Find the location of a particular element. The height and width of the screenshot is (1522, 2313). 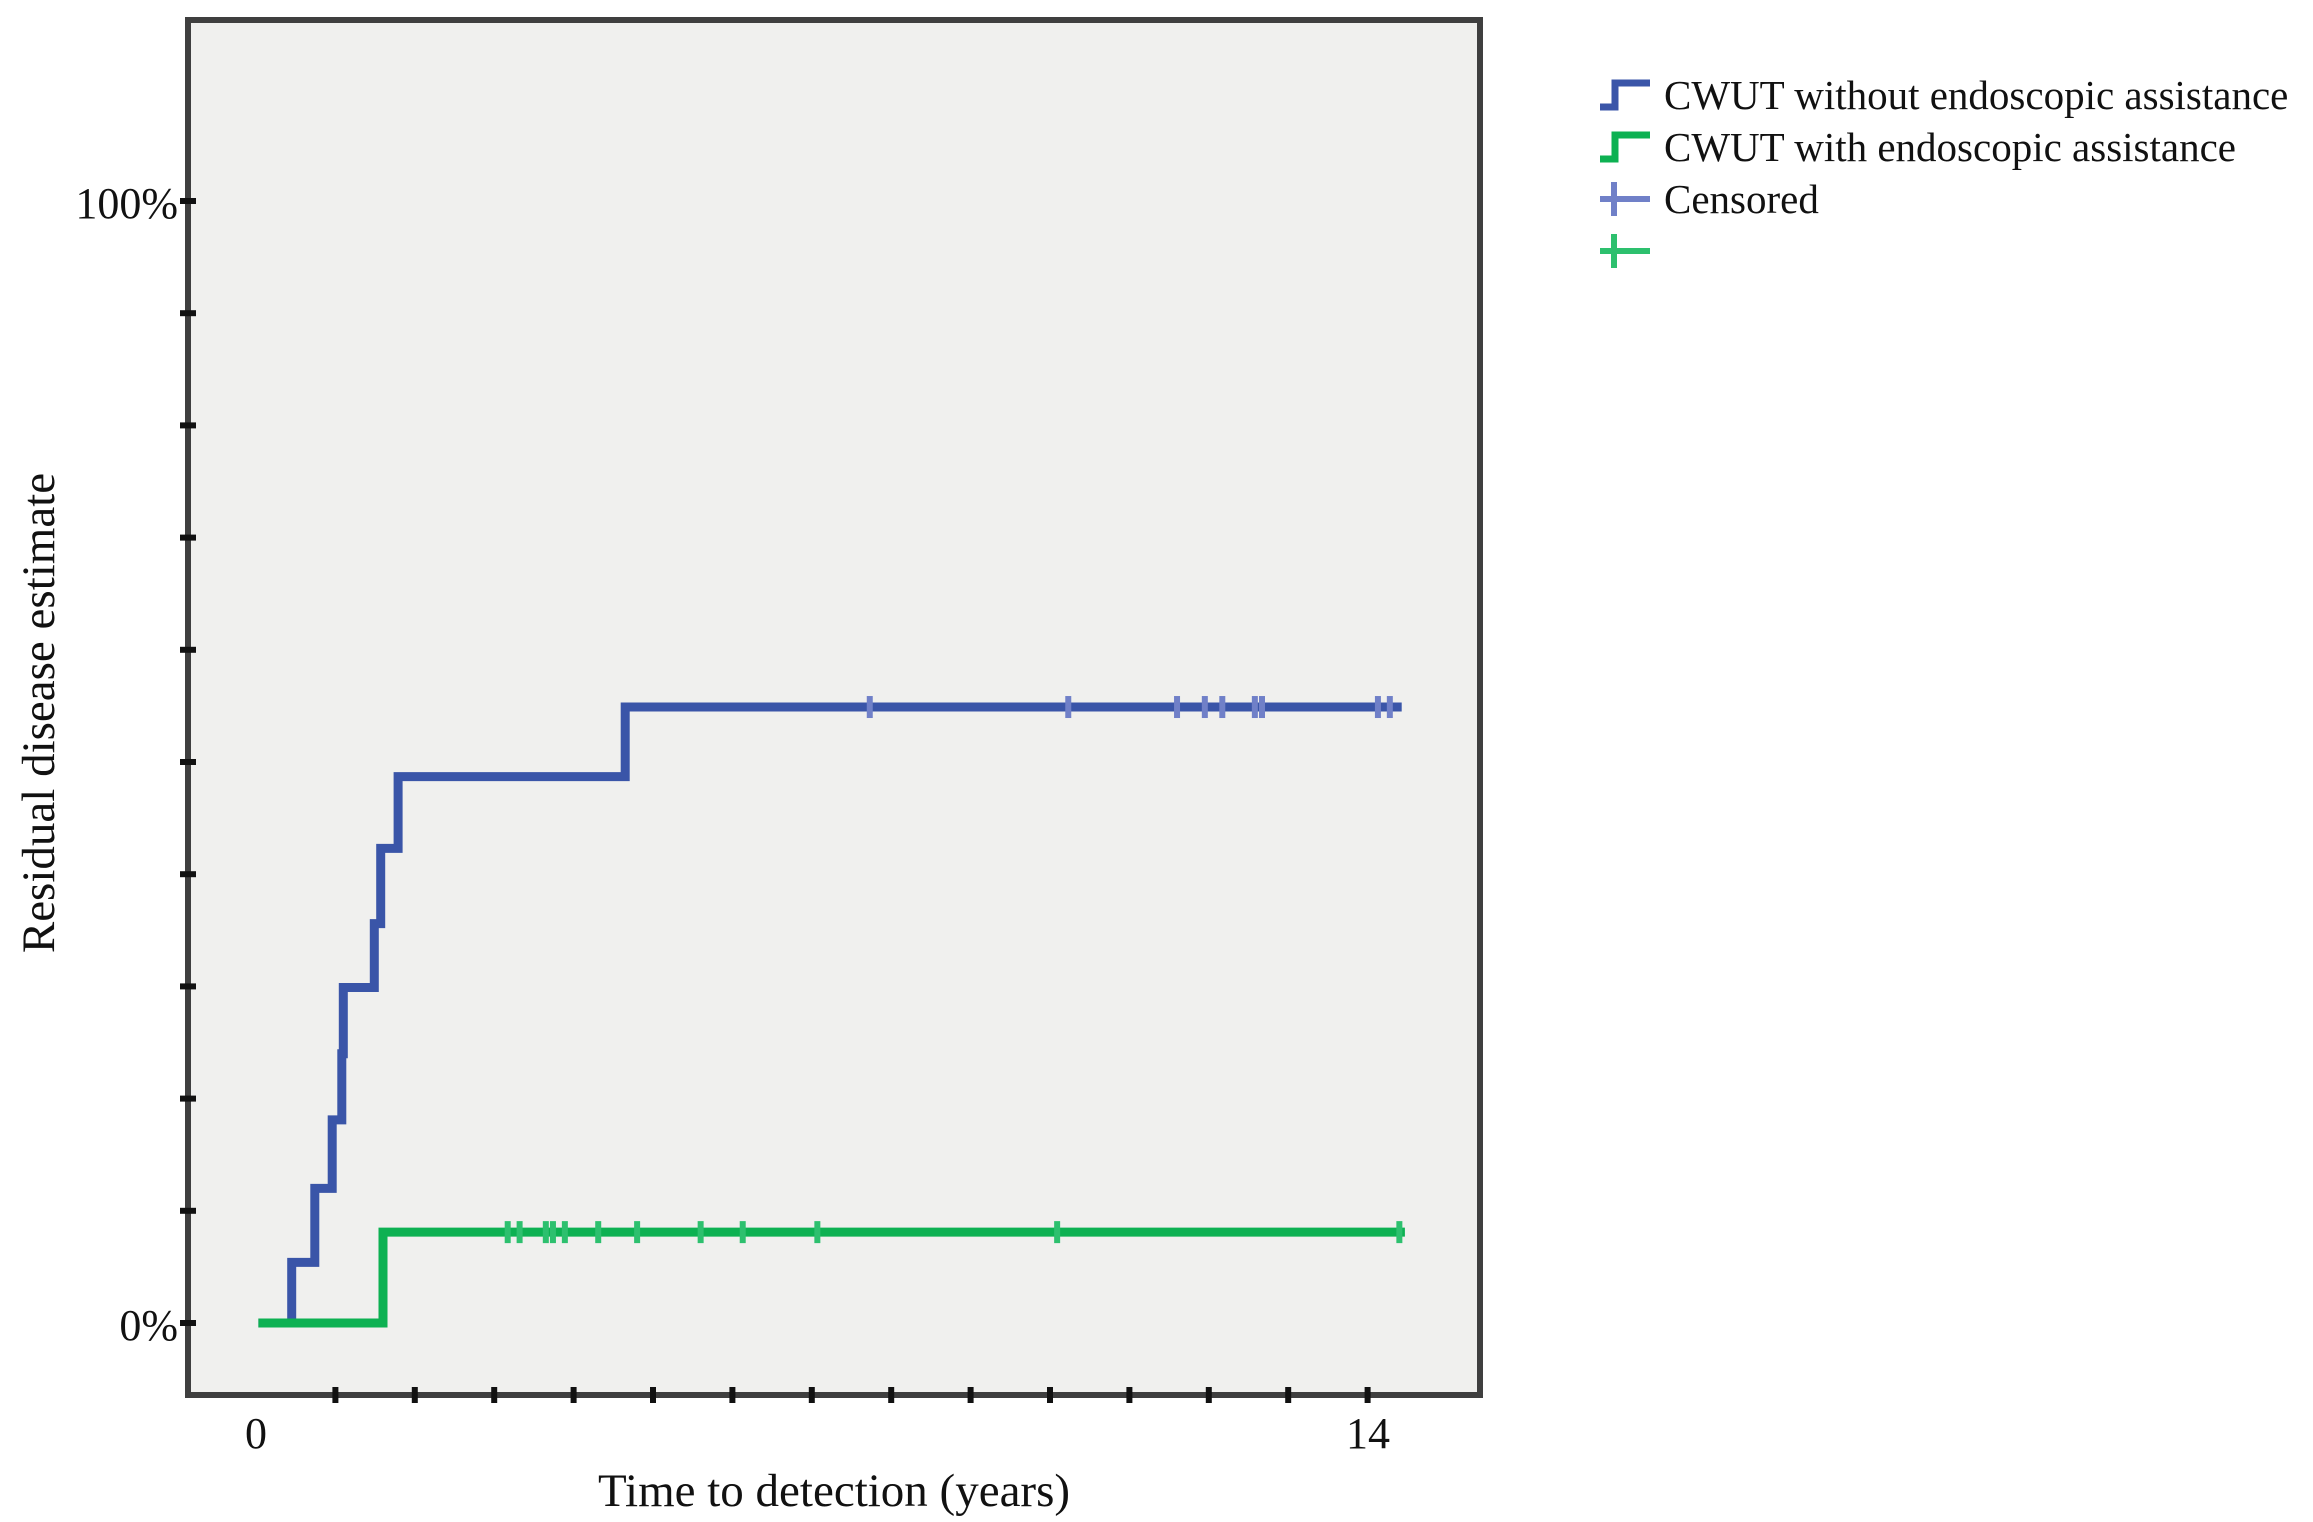

legend-label: Censored is located at coordinates (1741, 199).